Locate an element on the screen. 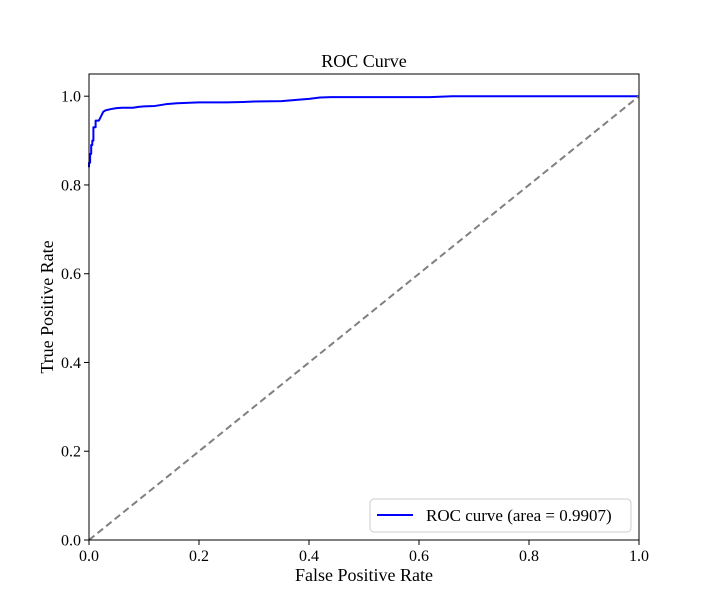  x-tick-label: 0.4 is located at coordinates (309, 556).